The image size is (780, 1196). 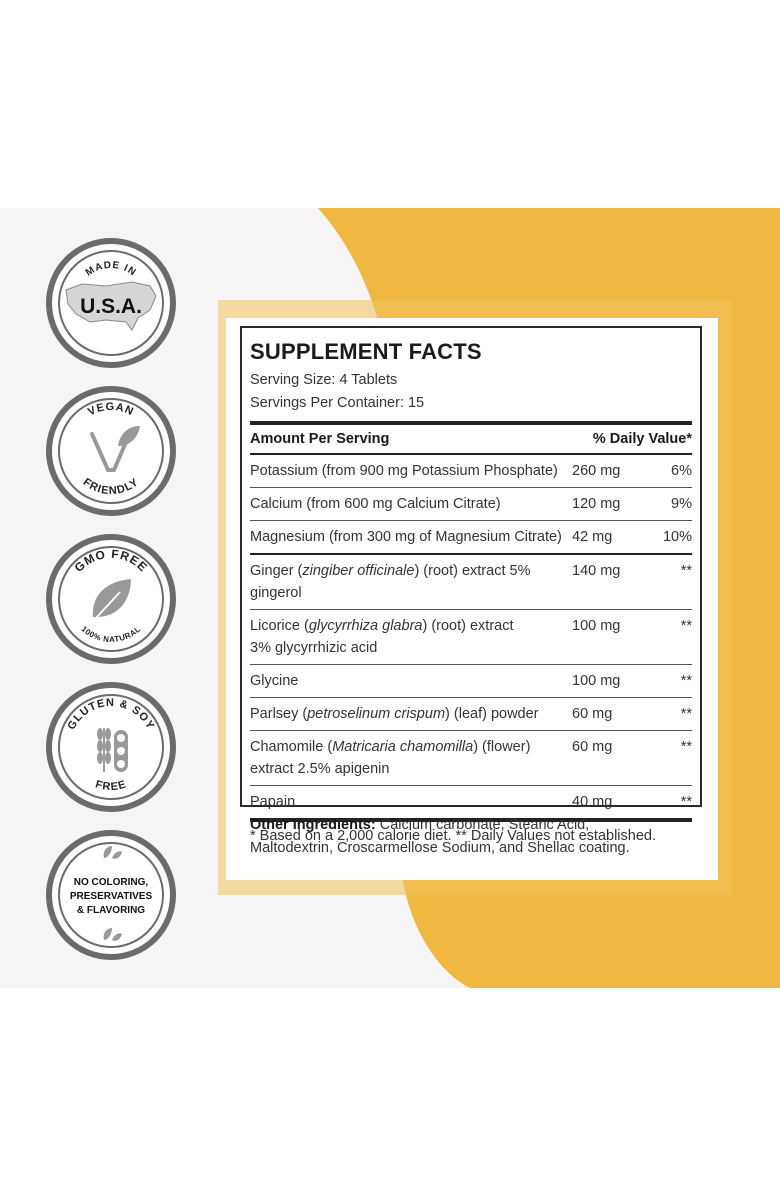 I want to click on gluten-soy-free-badge: GLUTEN & SOY FREE, so click(x=111, y=747).